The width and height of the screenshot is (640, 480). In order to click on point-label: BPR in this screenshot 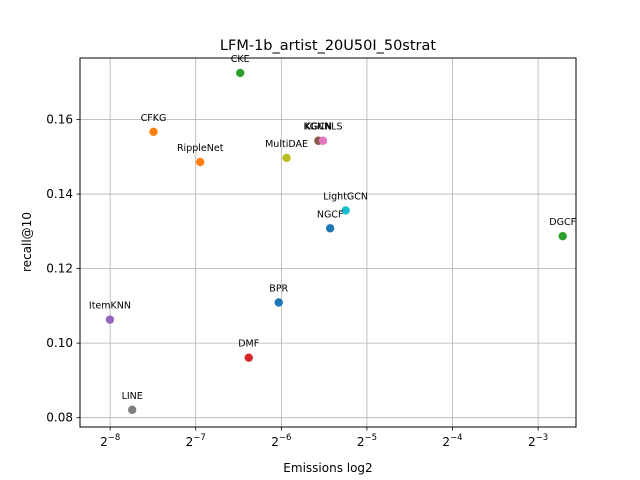, I will do `click(278, 289)`.